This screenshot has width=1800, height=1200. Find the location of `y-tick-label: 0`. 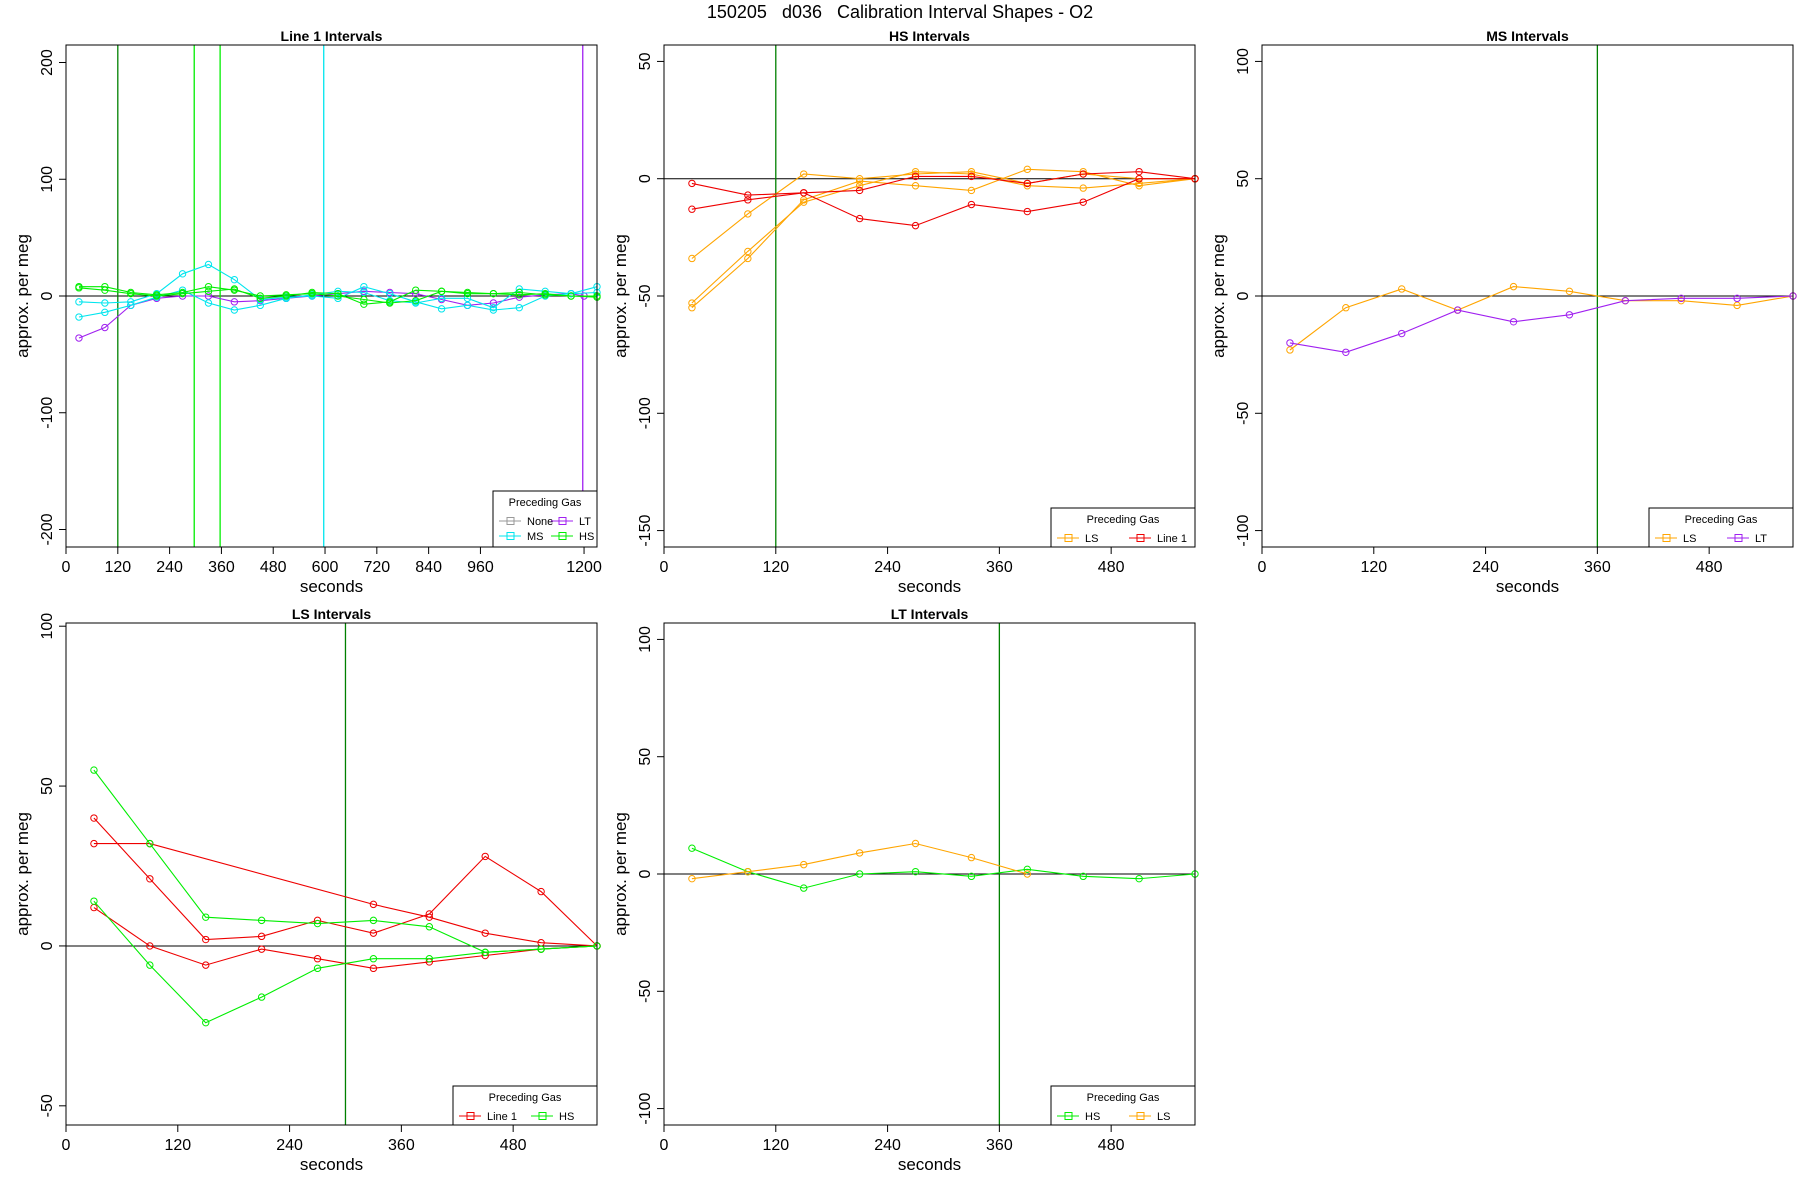

y-tick-label: 0 is located at coordinates (47, 945).